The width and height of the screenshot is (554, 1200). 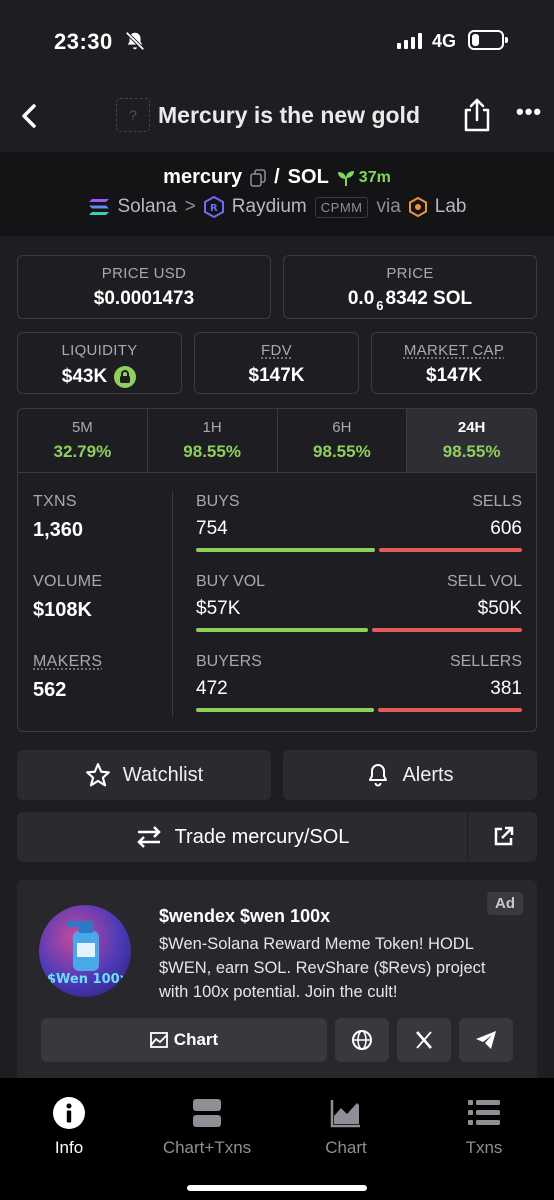 What do you see at coordinates (484, 1127) in the screenshot?
I see `nav-txns: Txns` at bounding box center [484, 1127].